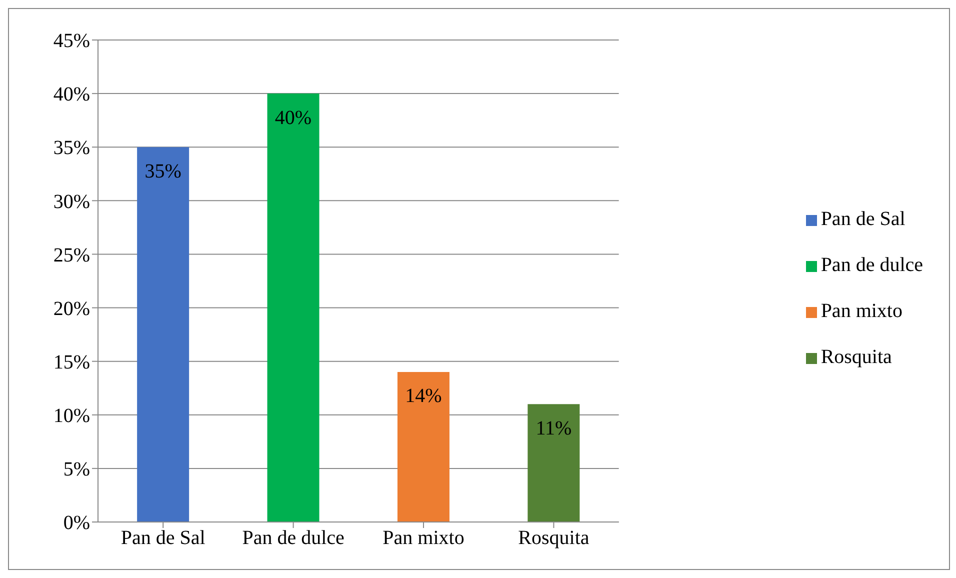 This screenshot has width=956, height=578. Describe the element at coordinates (71, 415) in the screenshot. I see `y-tick-label: 10%` at that location.